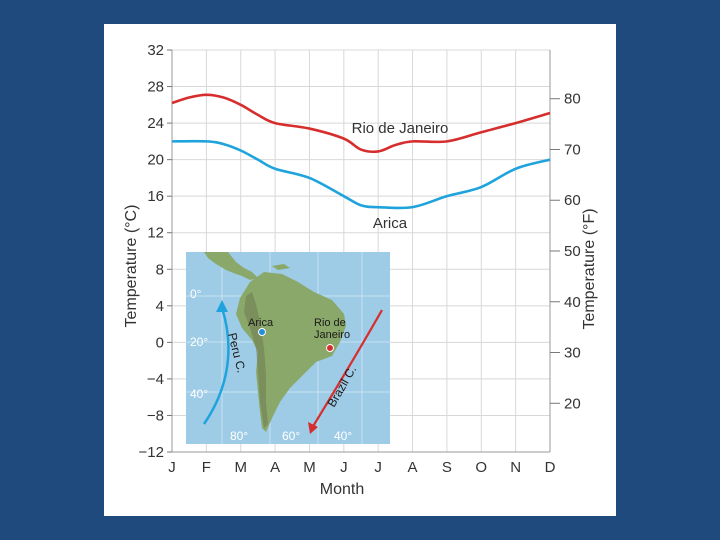 This screenshot has height=540, width=720. Describe the element at coordinates (160, 342) in the screenshot. I see `left-tick-label: 0` at that location.